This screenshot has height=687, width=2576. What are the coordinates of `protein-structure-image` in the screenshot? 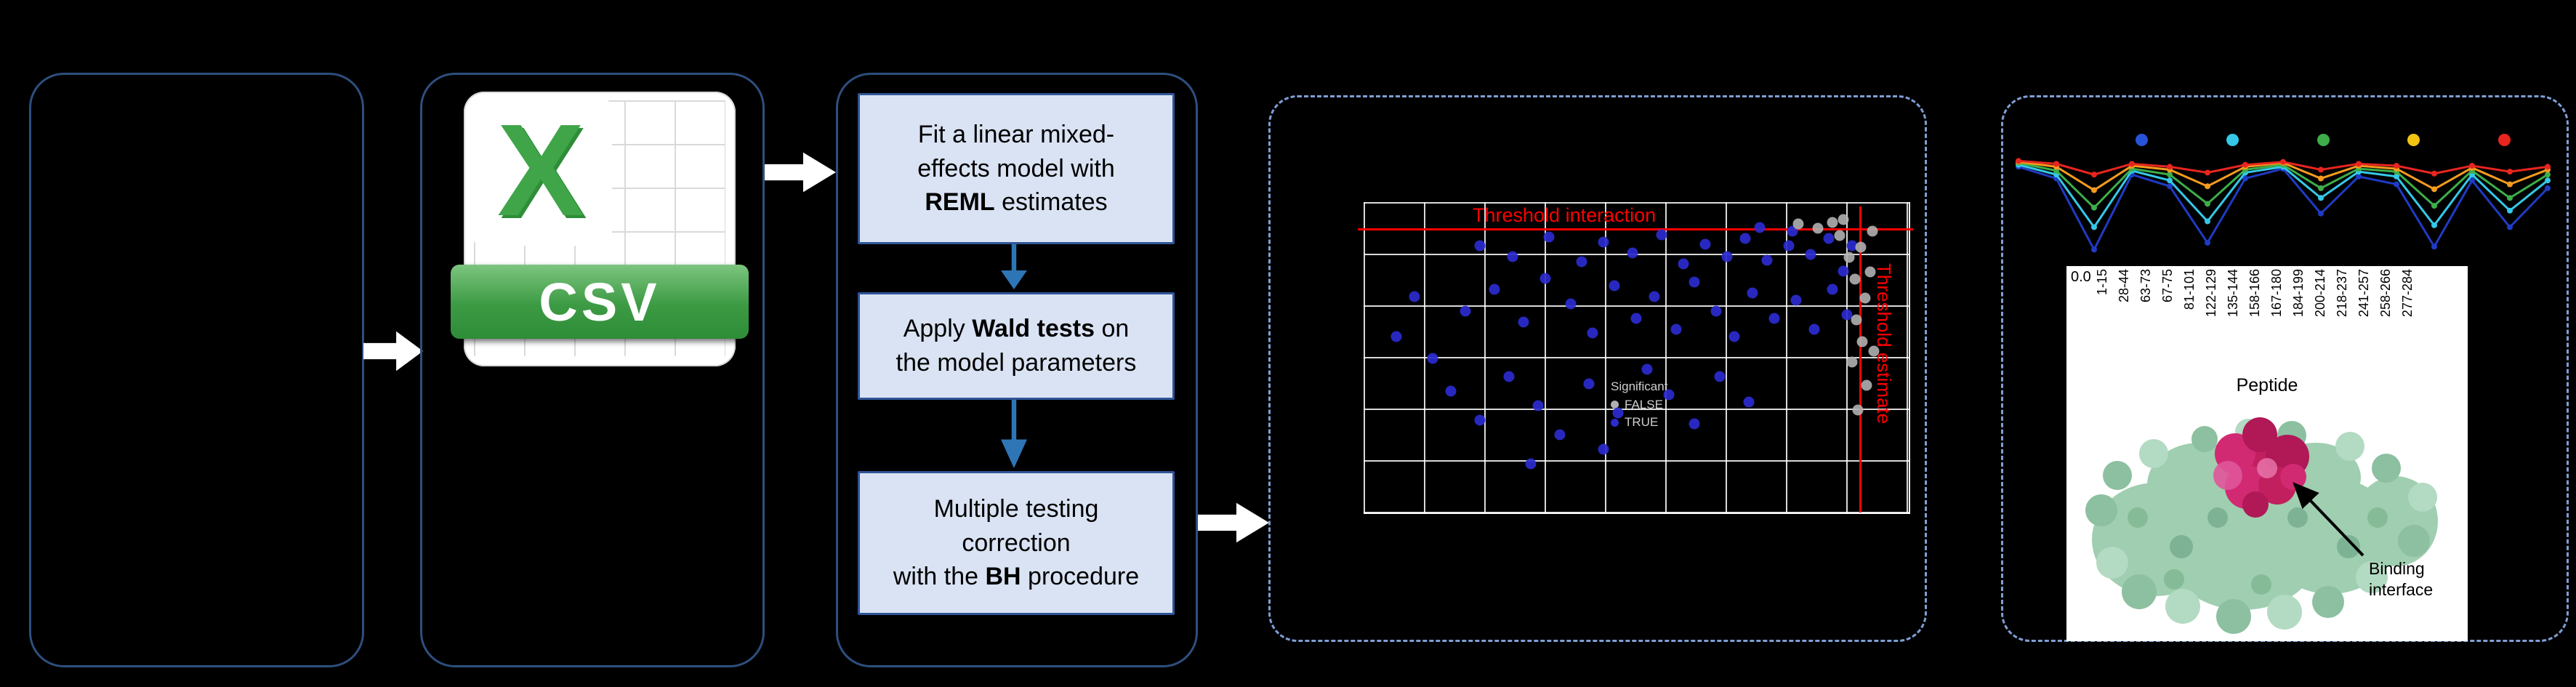 It's located at (2261, 525).